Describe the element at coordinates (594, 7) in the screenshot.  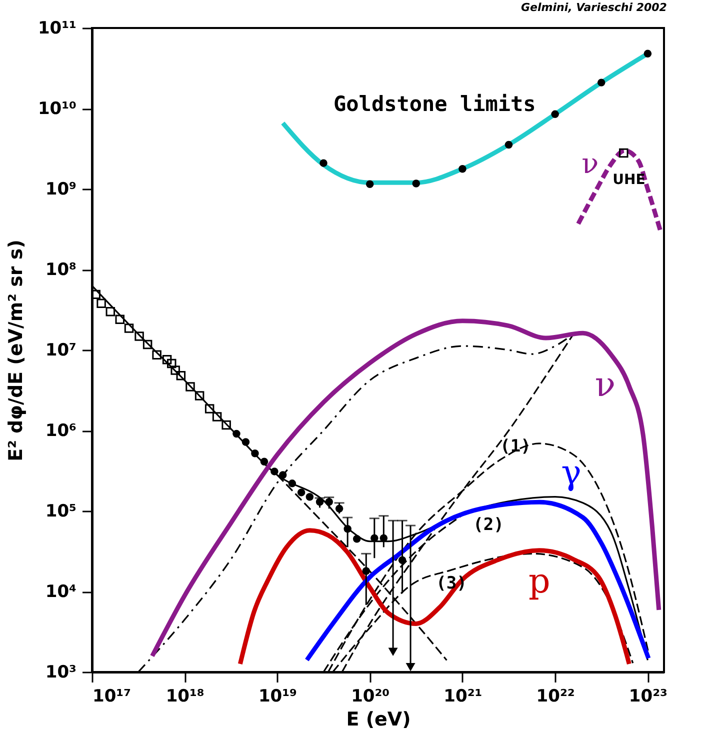
I see `text: Gelmini, Varieschi 2002` at that location.